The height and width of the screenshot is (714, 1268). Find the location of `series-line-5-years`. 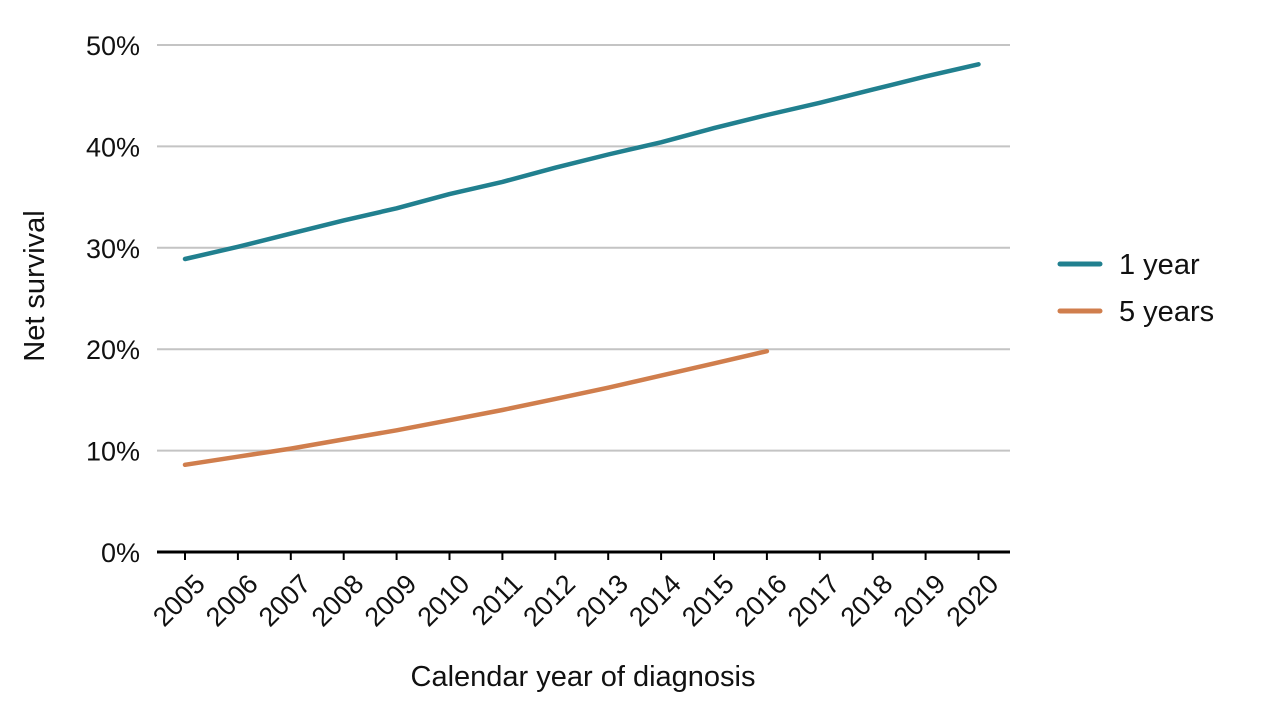

series-line-5-years is located at coordinates (476, 408).